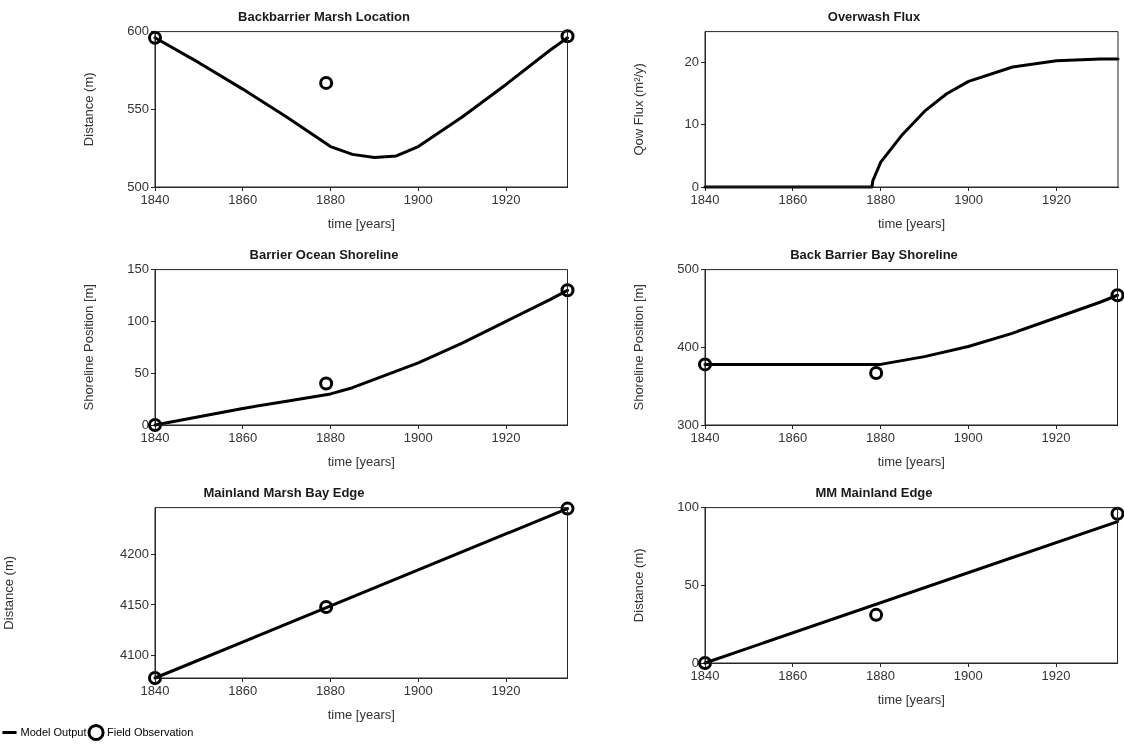 The width and height of the screenshot is (1124, 747). I want to click on y-tick-label: 300, so click(688, 424).